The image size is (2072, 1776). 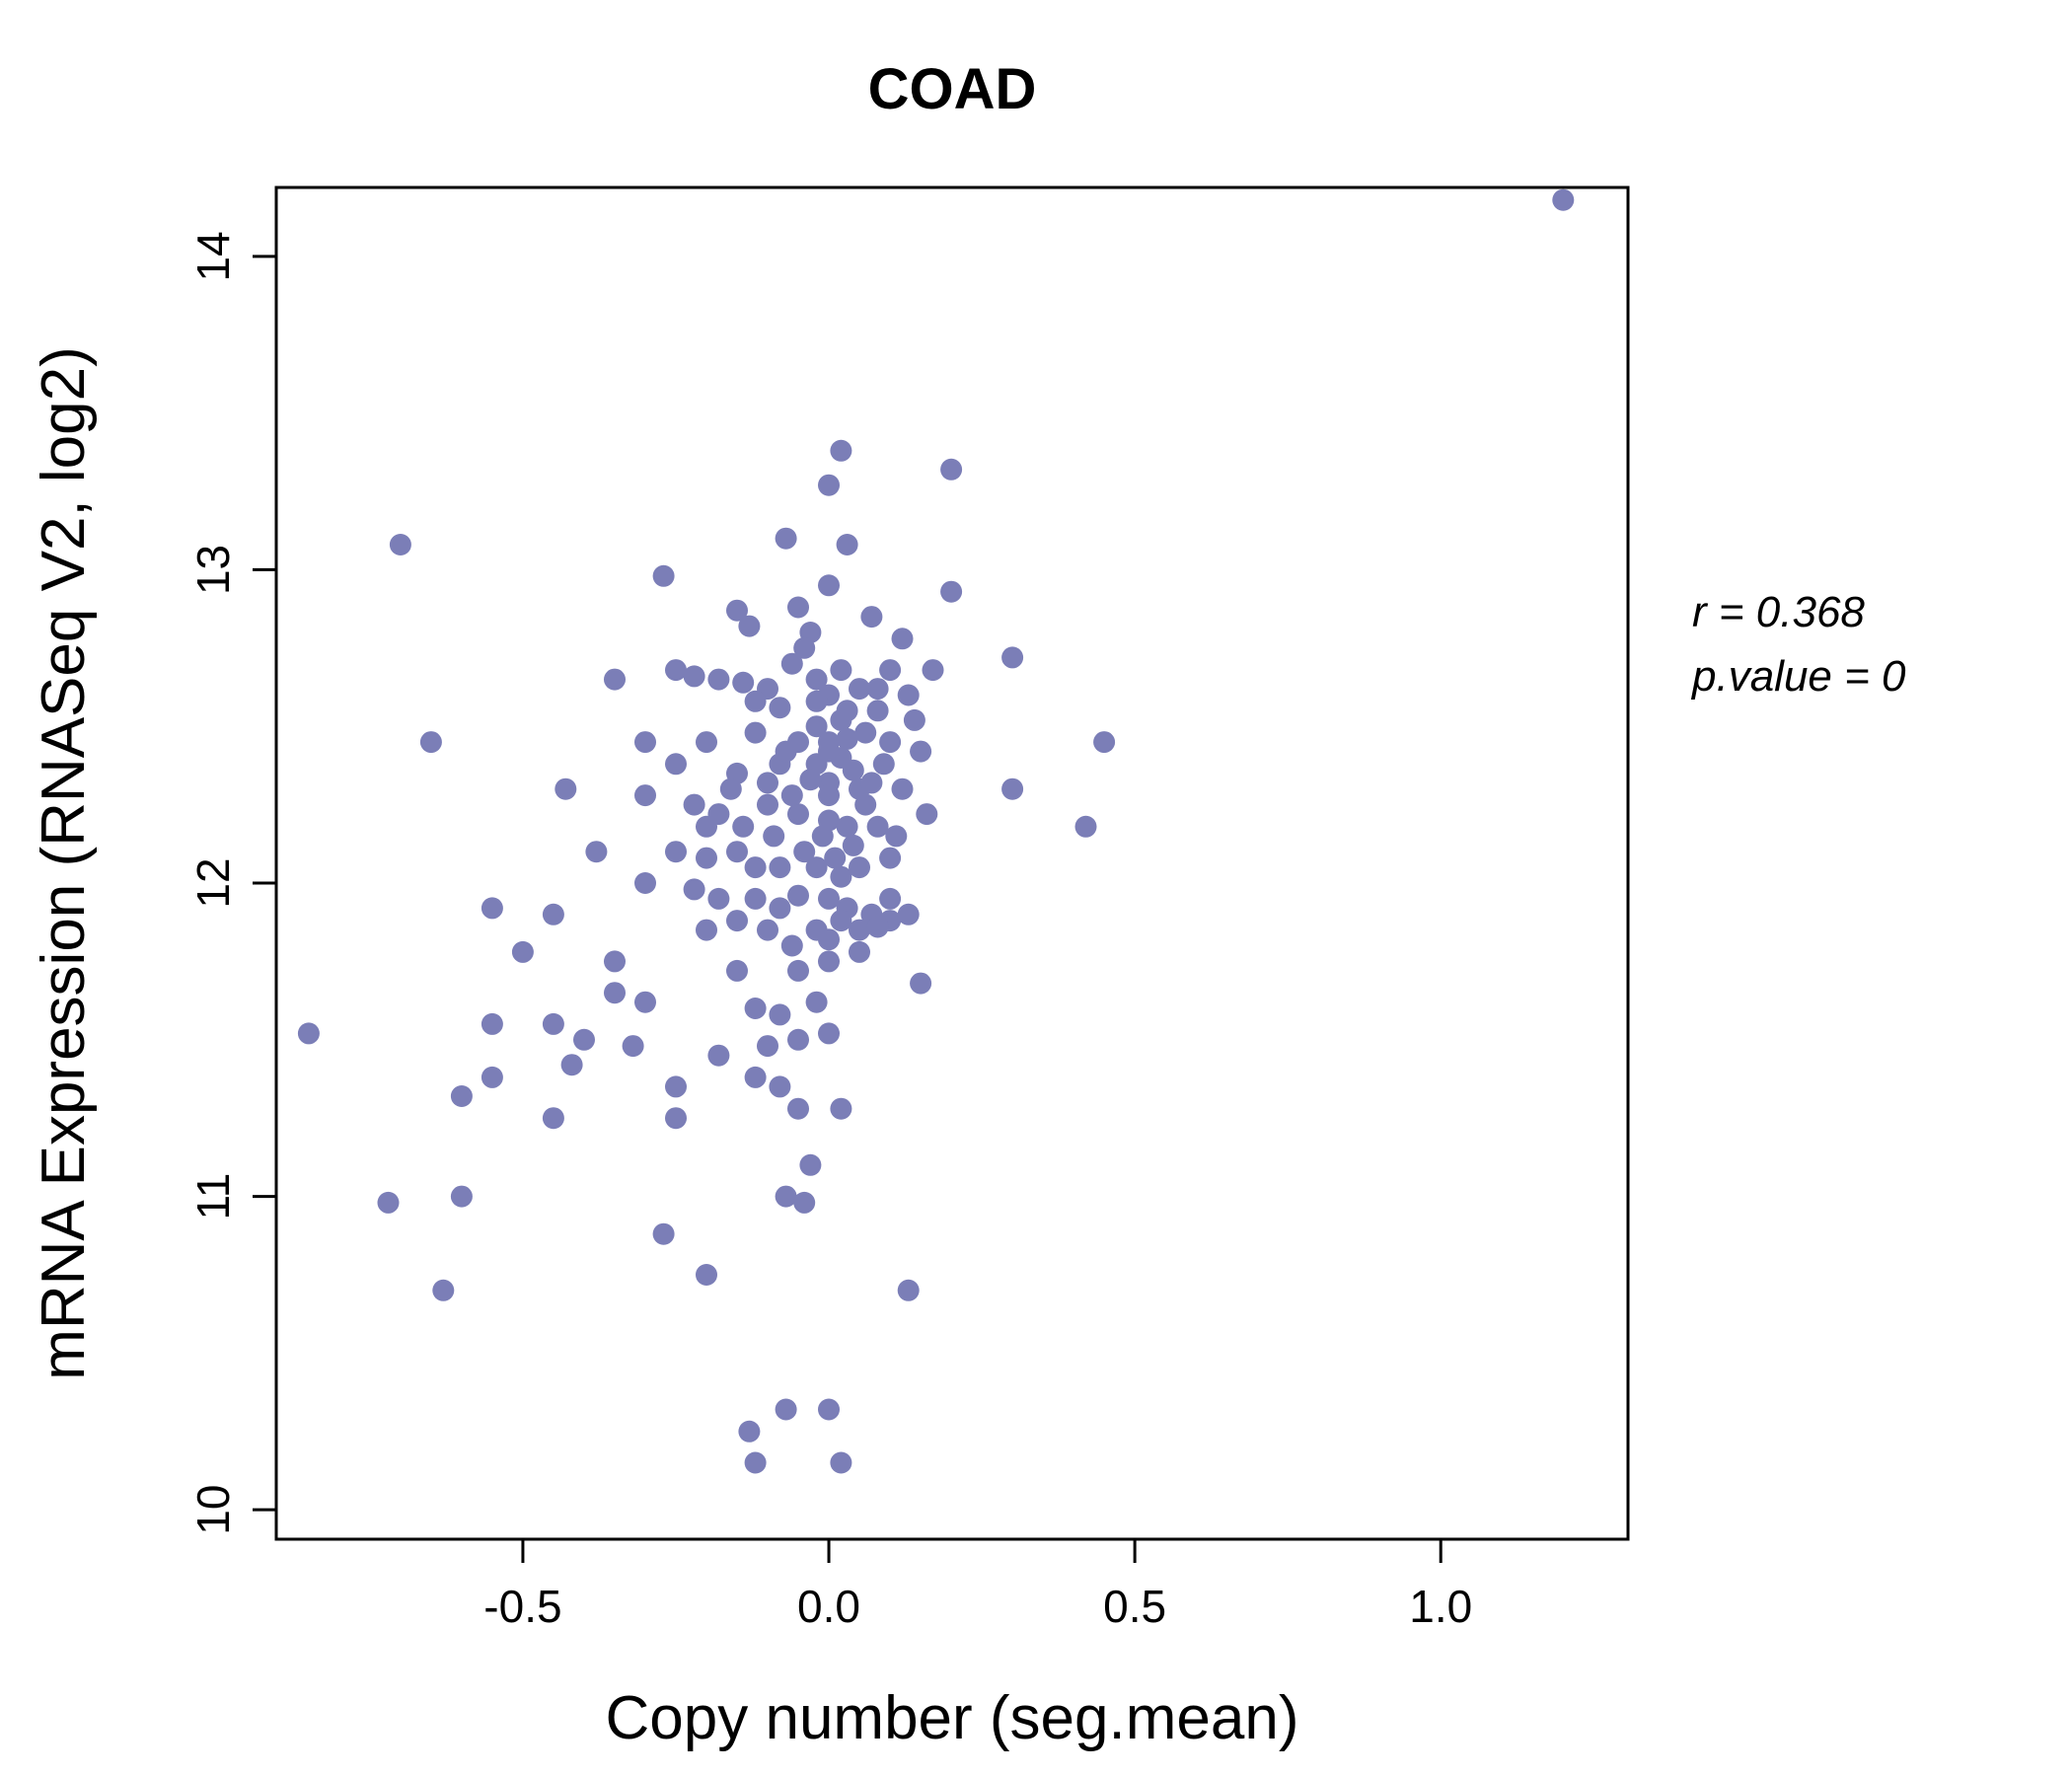 I want to click on y-axis-label: mRNA Expression (RNASeq V2, log2), so click(x=64, y=863).